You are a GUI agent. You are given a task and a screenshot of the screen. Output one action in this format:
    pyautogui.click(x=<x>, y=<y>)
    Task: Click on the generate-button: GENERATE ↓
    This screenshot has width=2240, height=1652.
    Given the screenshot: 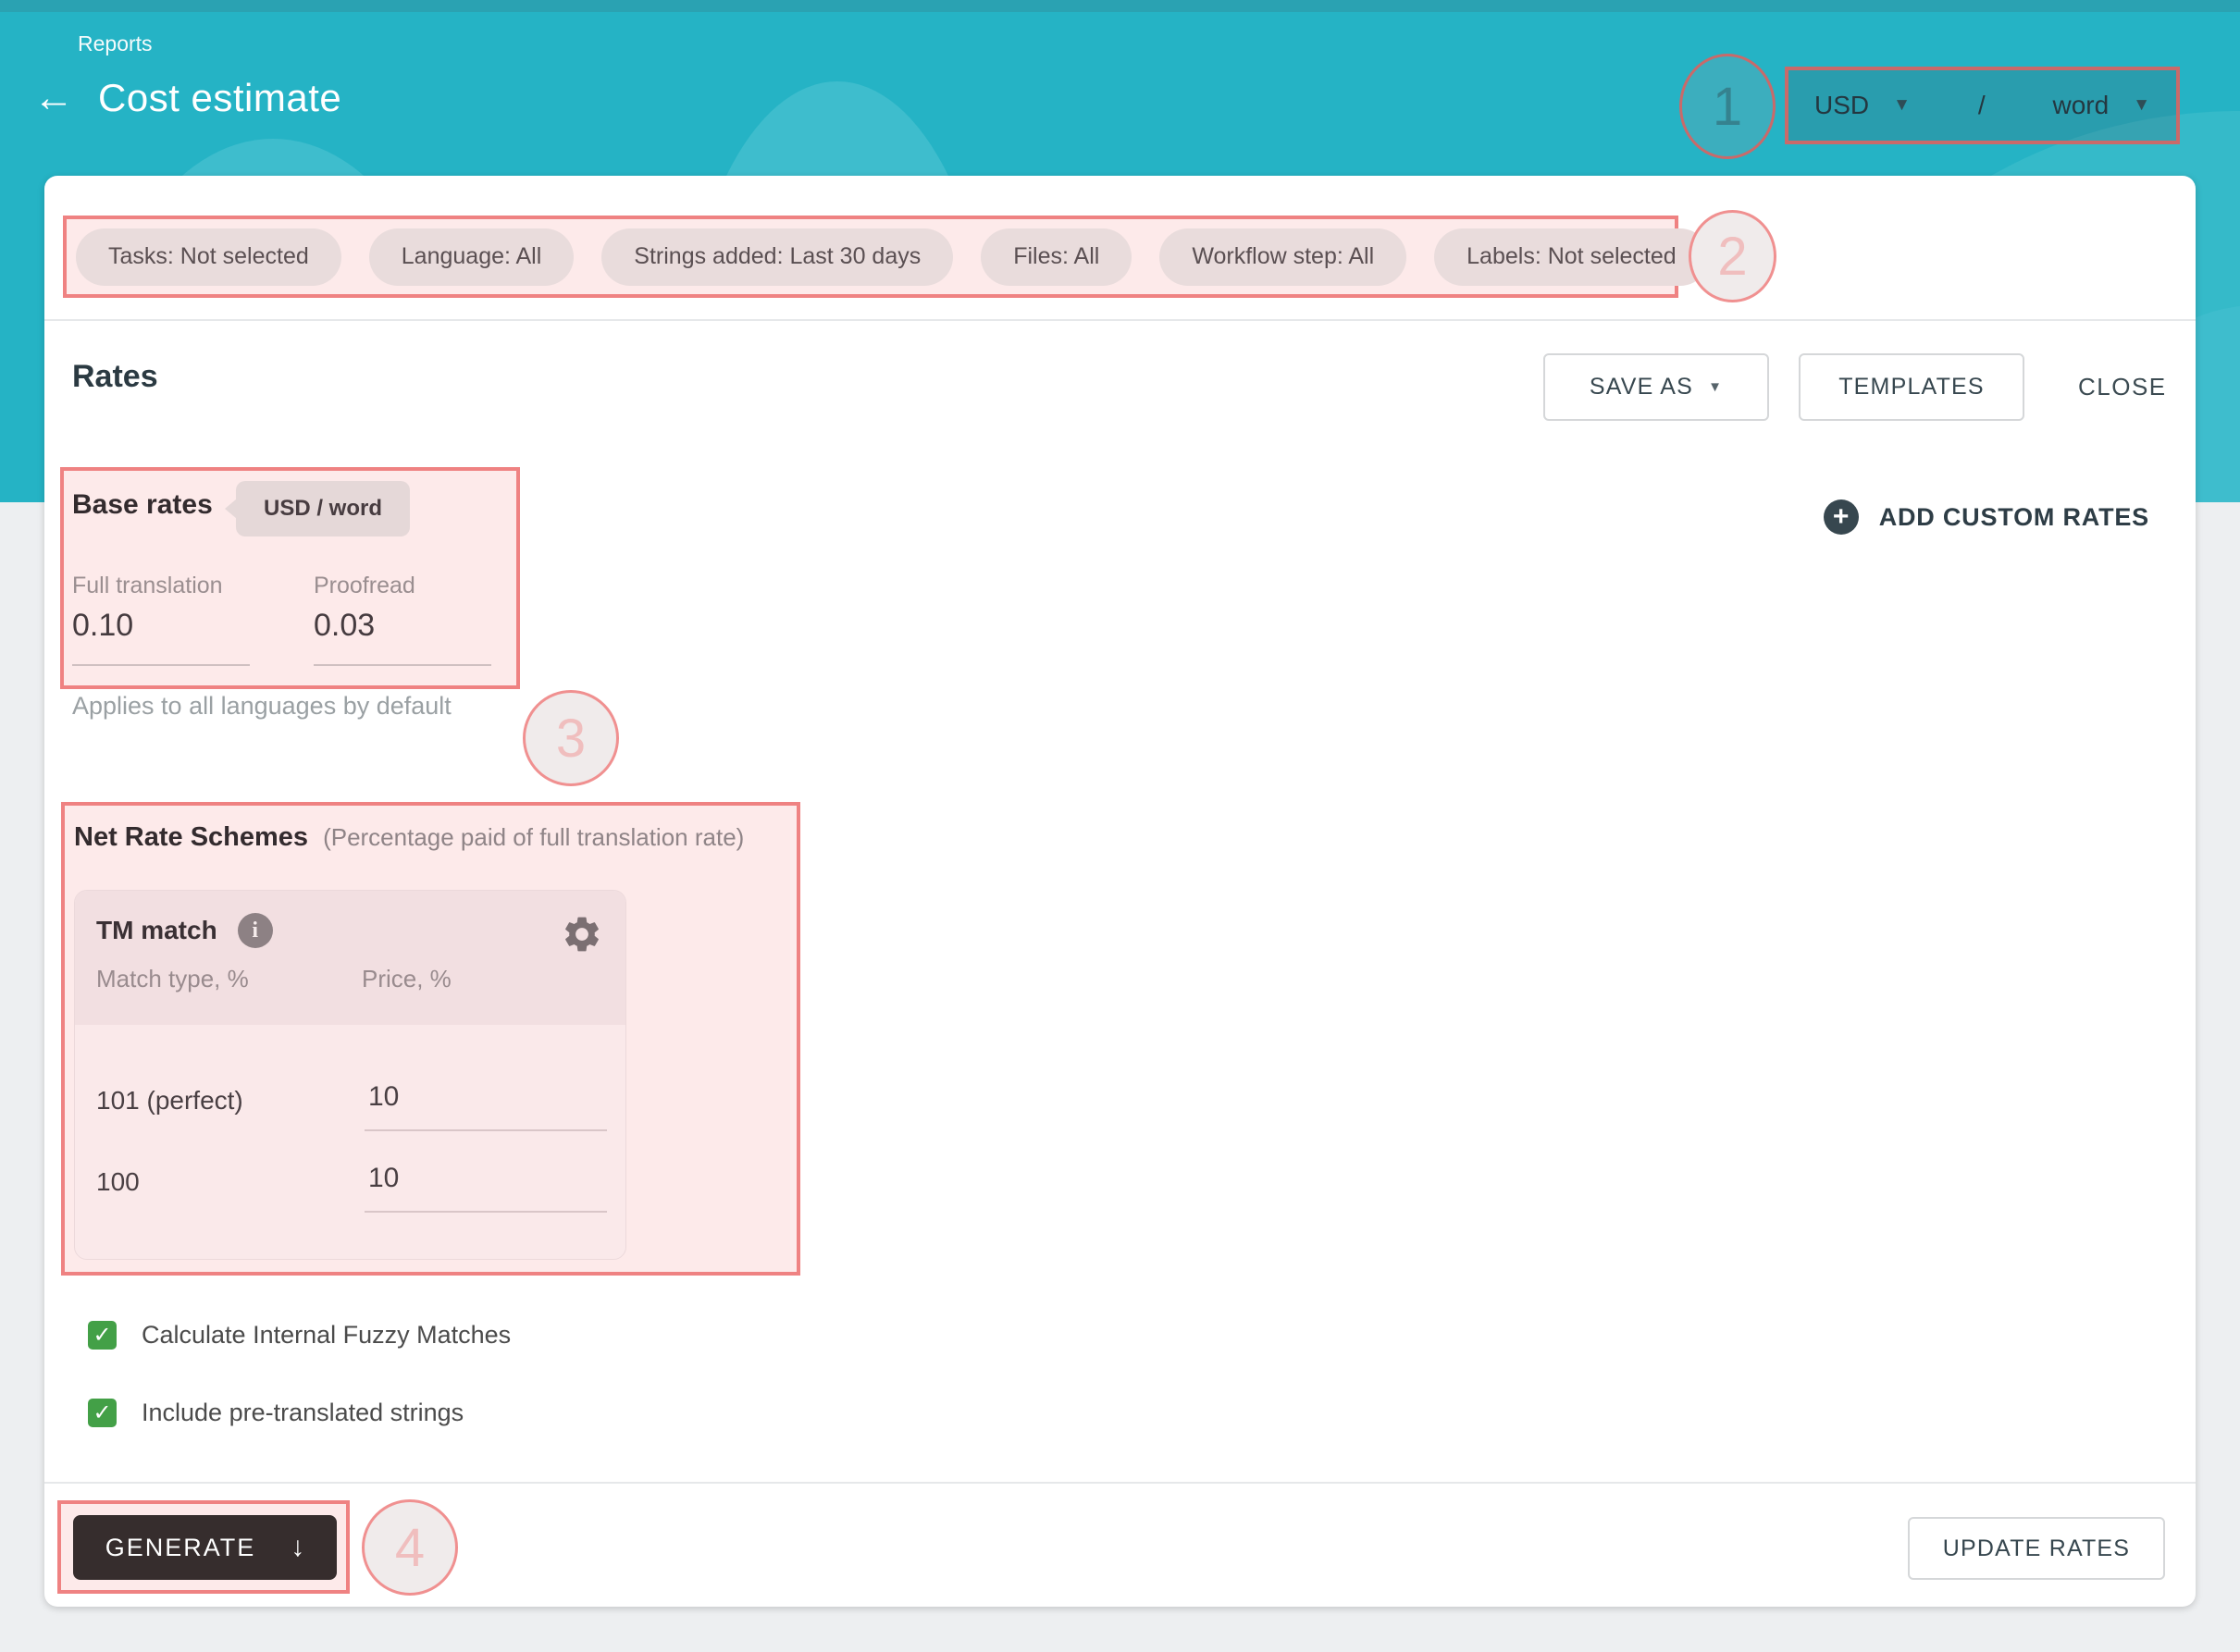 What is the action you would take?
    pyautogui.click(x=205, y=1547)
    